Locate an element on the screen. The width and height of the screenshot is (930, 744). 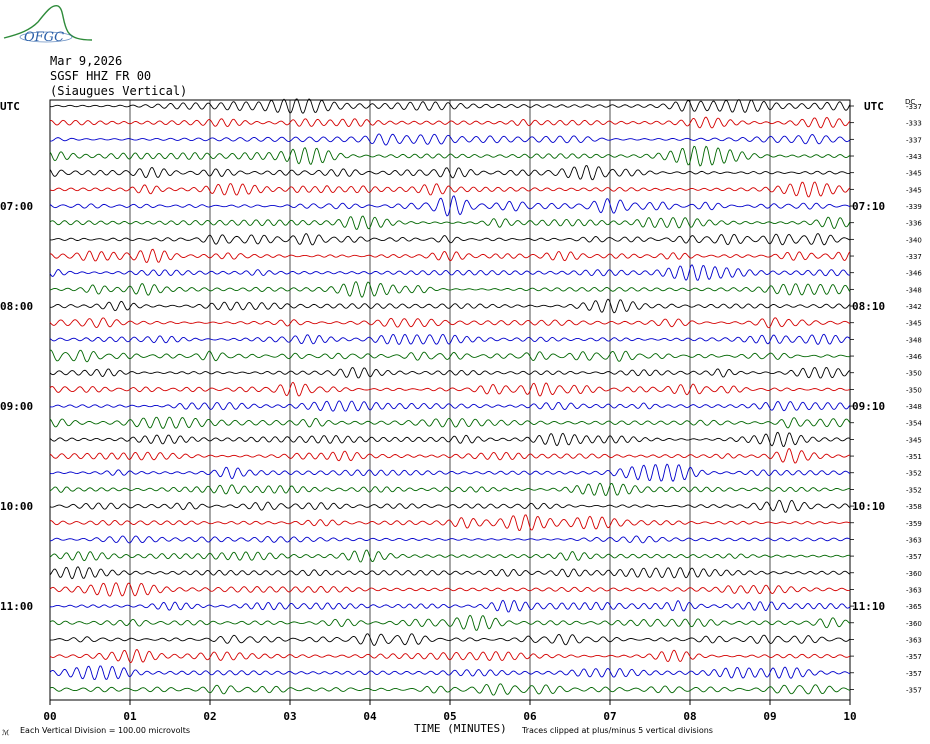
x-tick-label: 00 is located at coordinates (49, 716).